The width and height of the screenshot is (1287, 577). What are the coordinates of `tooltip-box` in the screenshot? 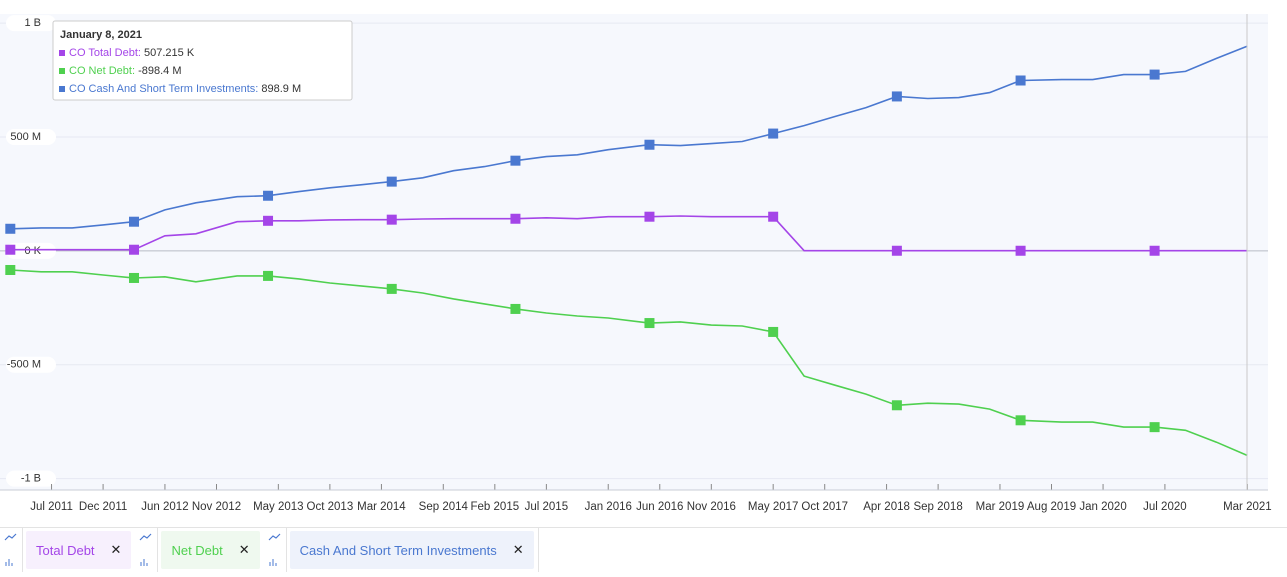 It's located at (202, 60).